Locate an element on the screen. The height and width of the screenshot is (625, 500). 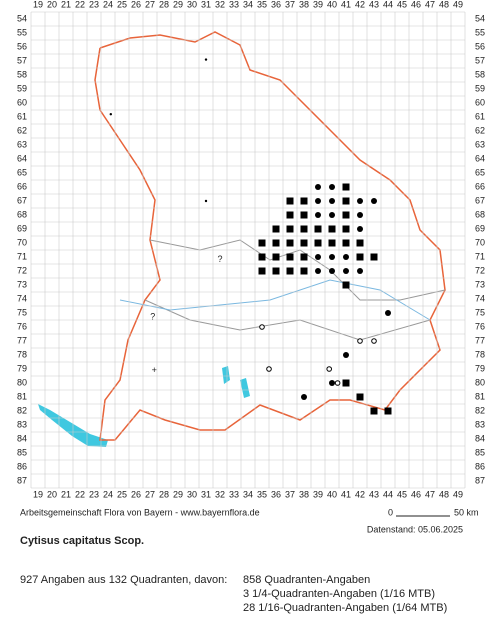
column-label: 49 is located at coordinates (458, 494).